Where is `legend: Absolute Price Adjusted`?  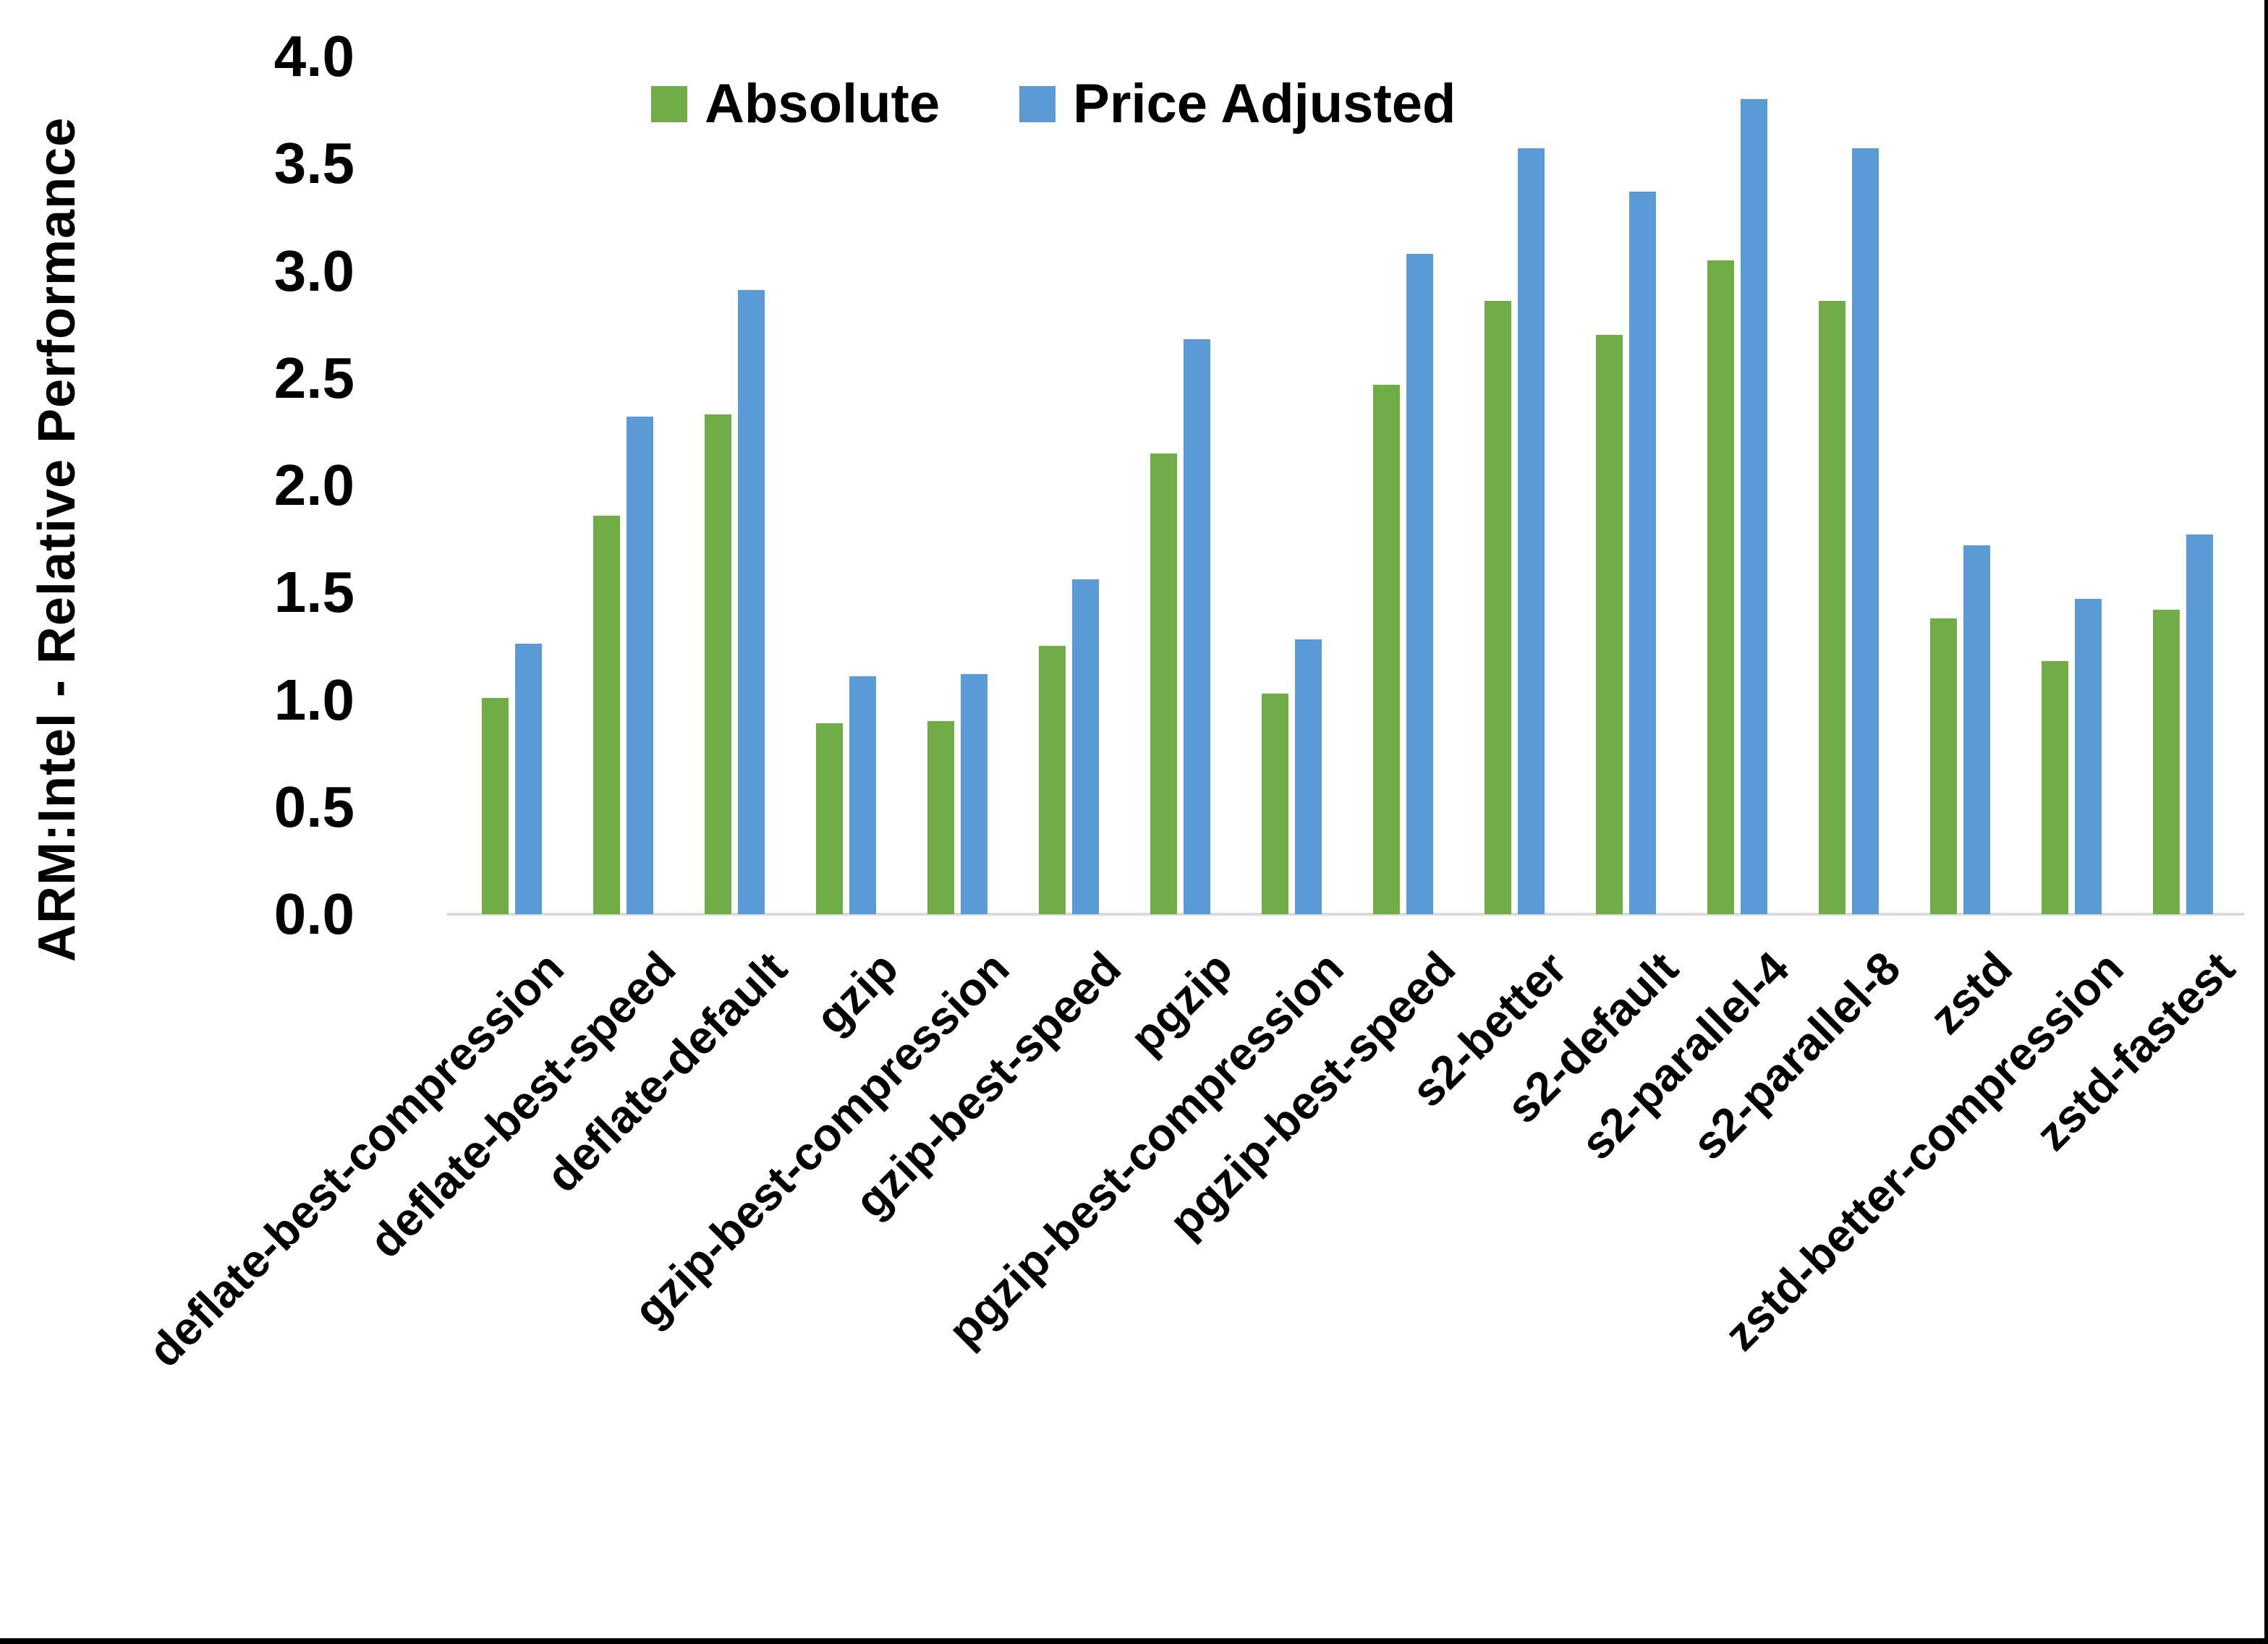
legend: Absolute Price Adjusted is located at coordinates (1053, 103).